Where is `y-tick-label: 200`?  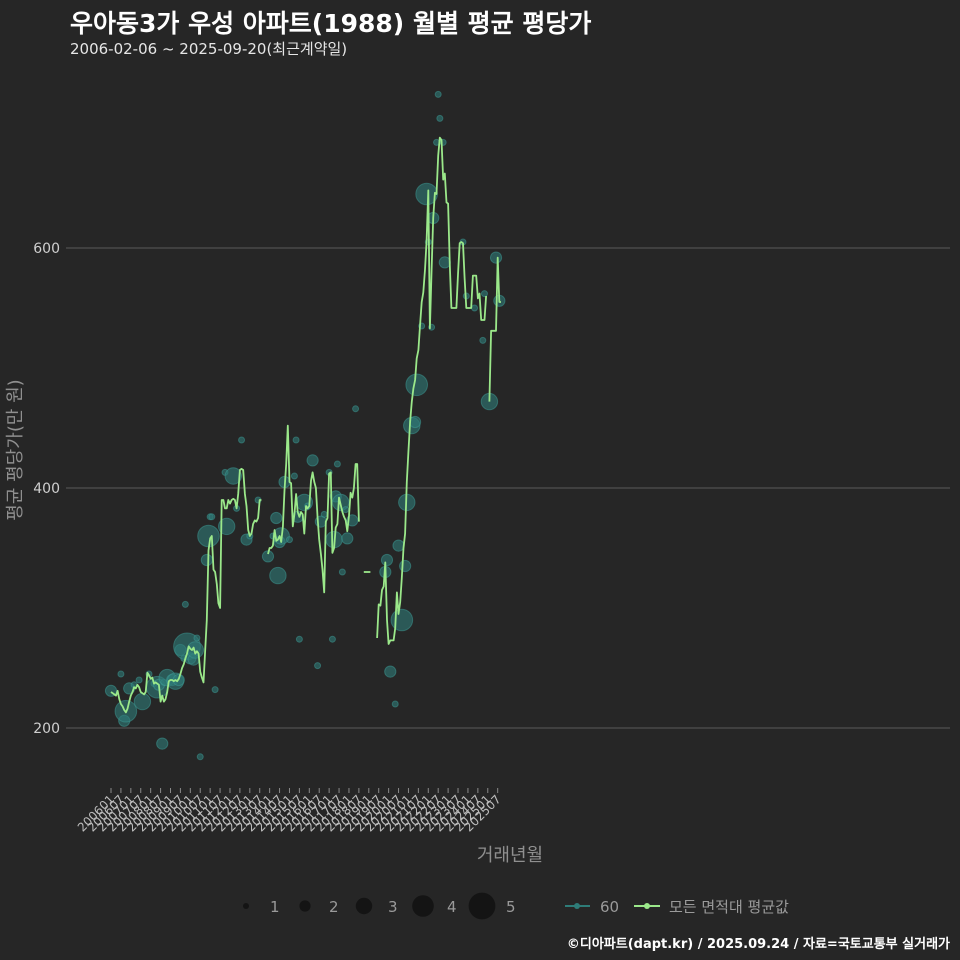
y-tick-label: 200 is located at coordinates (46, 729).